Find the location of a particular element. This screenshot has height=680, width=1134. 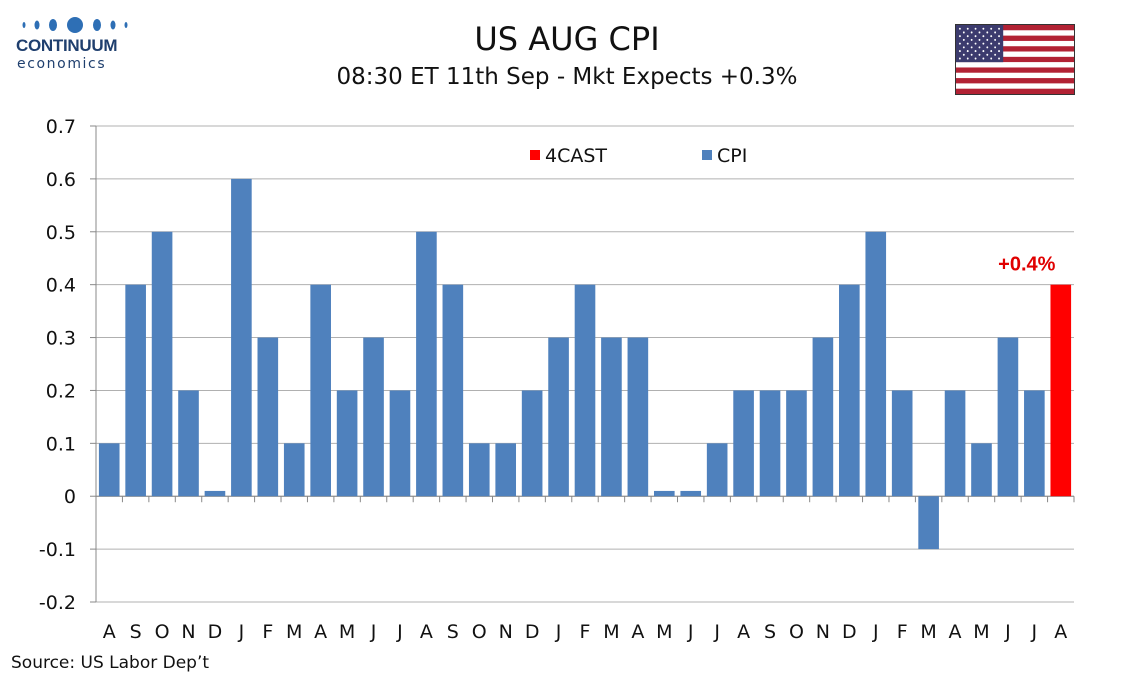

continuum-logo: CONTINUUM economics is located at coordinates (74, 46).